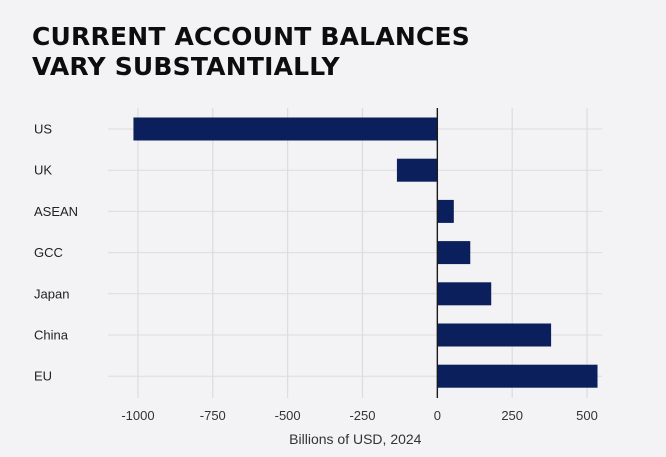 The height and width of the screenshot is (457, 666). I want to click on x-tick-label: 0, so click(437, 415).